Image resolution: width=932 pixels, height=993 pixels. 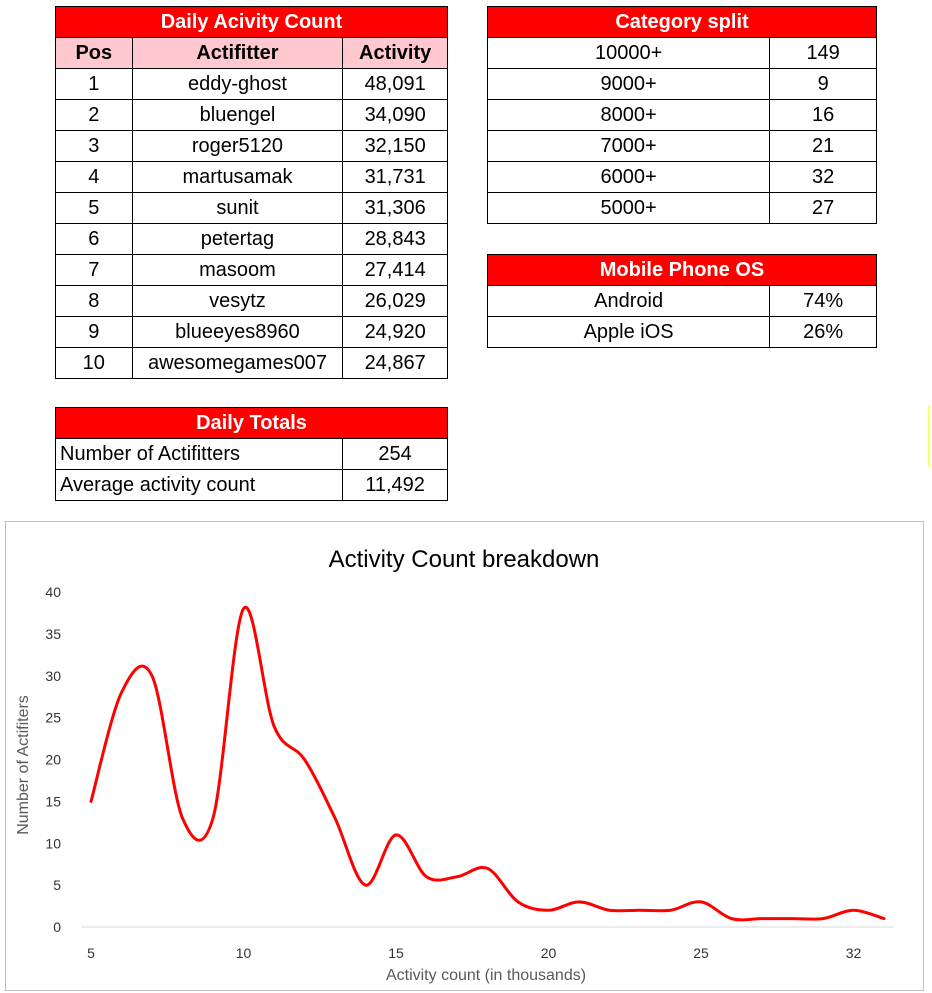 I want to click on count-cell: 27, so click(x=823, y=208).